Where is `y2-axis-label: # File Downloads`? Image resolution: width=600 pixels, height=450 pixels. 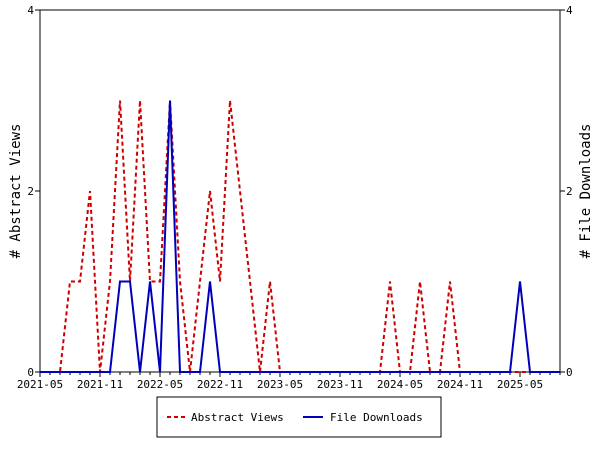
y2-axis-label: # File Downloads is located at coordinates (586, 191).